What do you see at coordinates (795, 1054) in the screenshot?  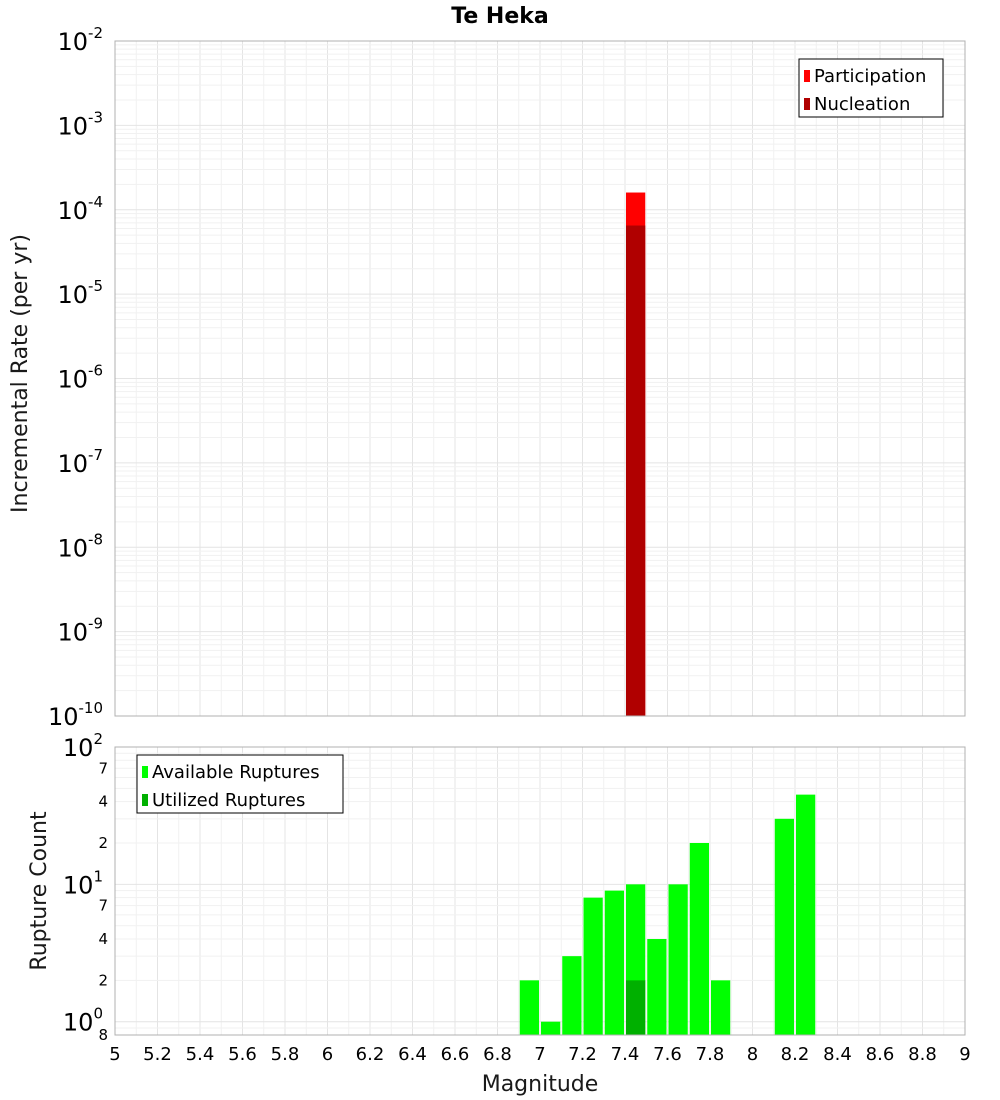 I see `x-tick-label: 8.2` at bounding box center [795, 1054].